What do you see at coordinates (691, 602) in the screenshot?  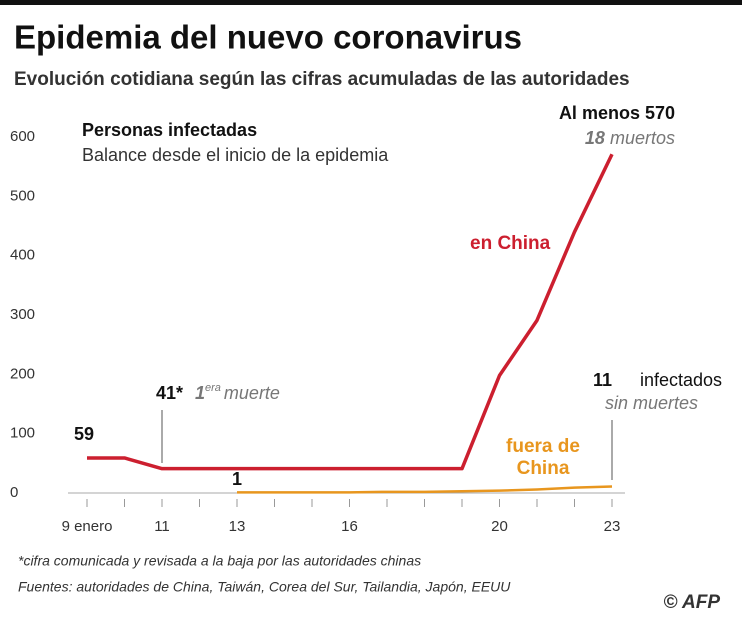 I see `credit: © AFP` at bounding box center [691, 602].